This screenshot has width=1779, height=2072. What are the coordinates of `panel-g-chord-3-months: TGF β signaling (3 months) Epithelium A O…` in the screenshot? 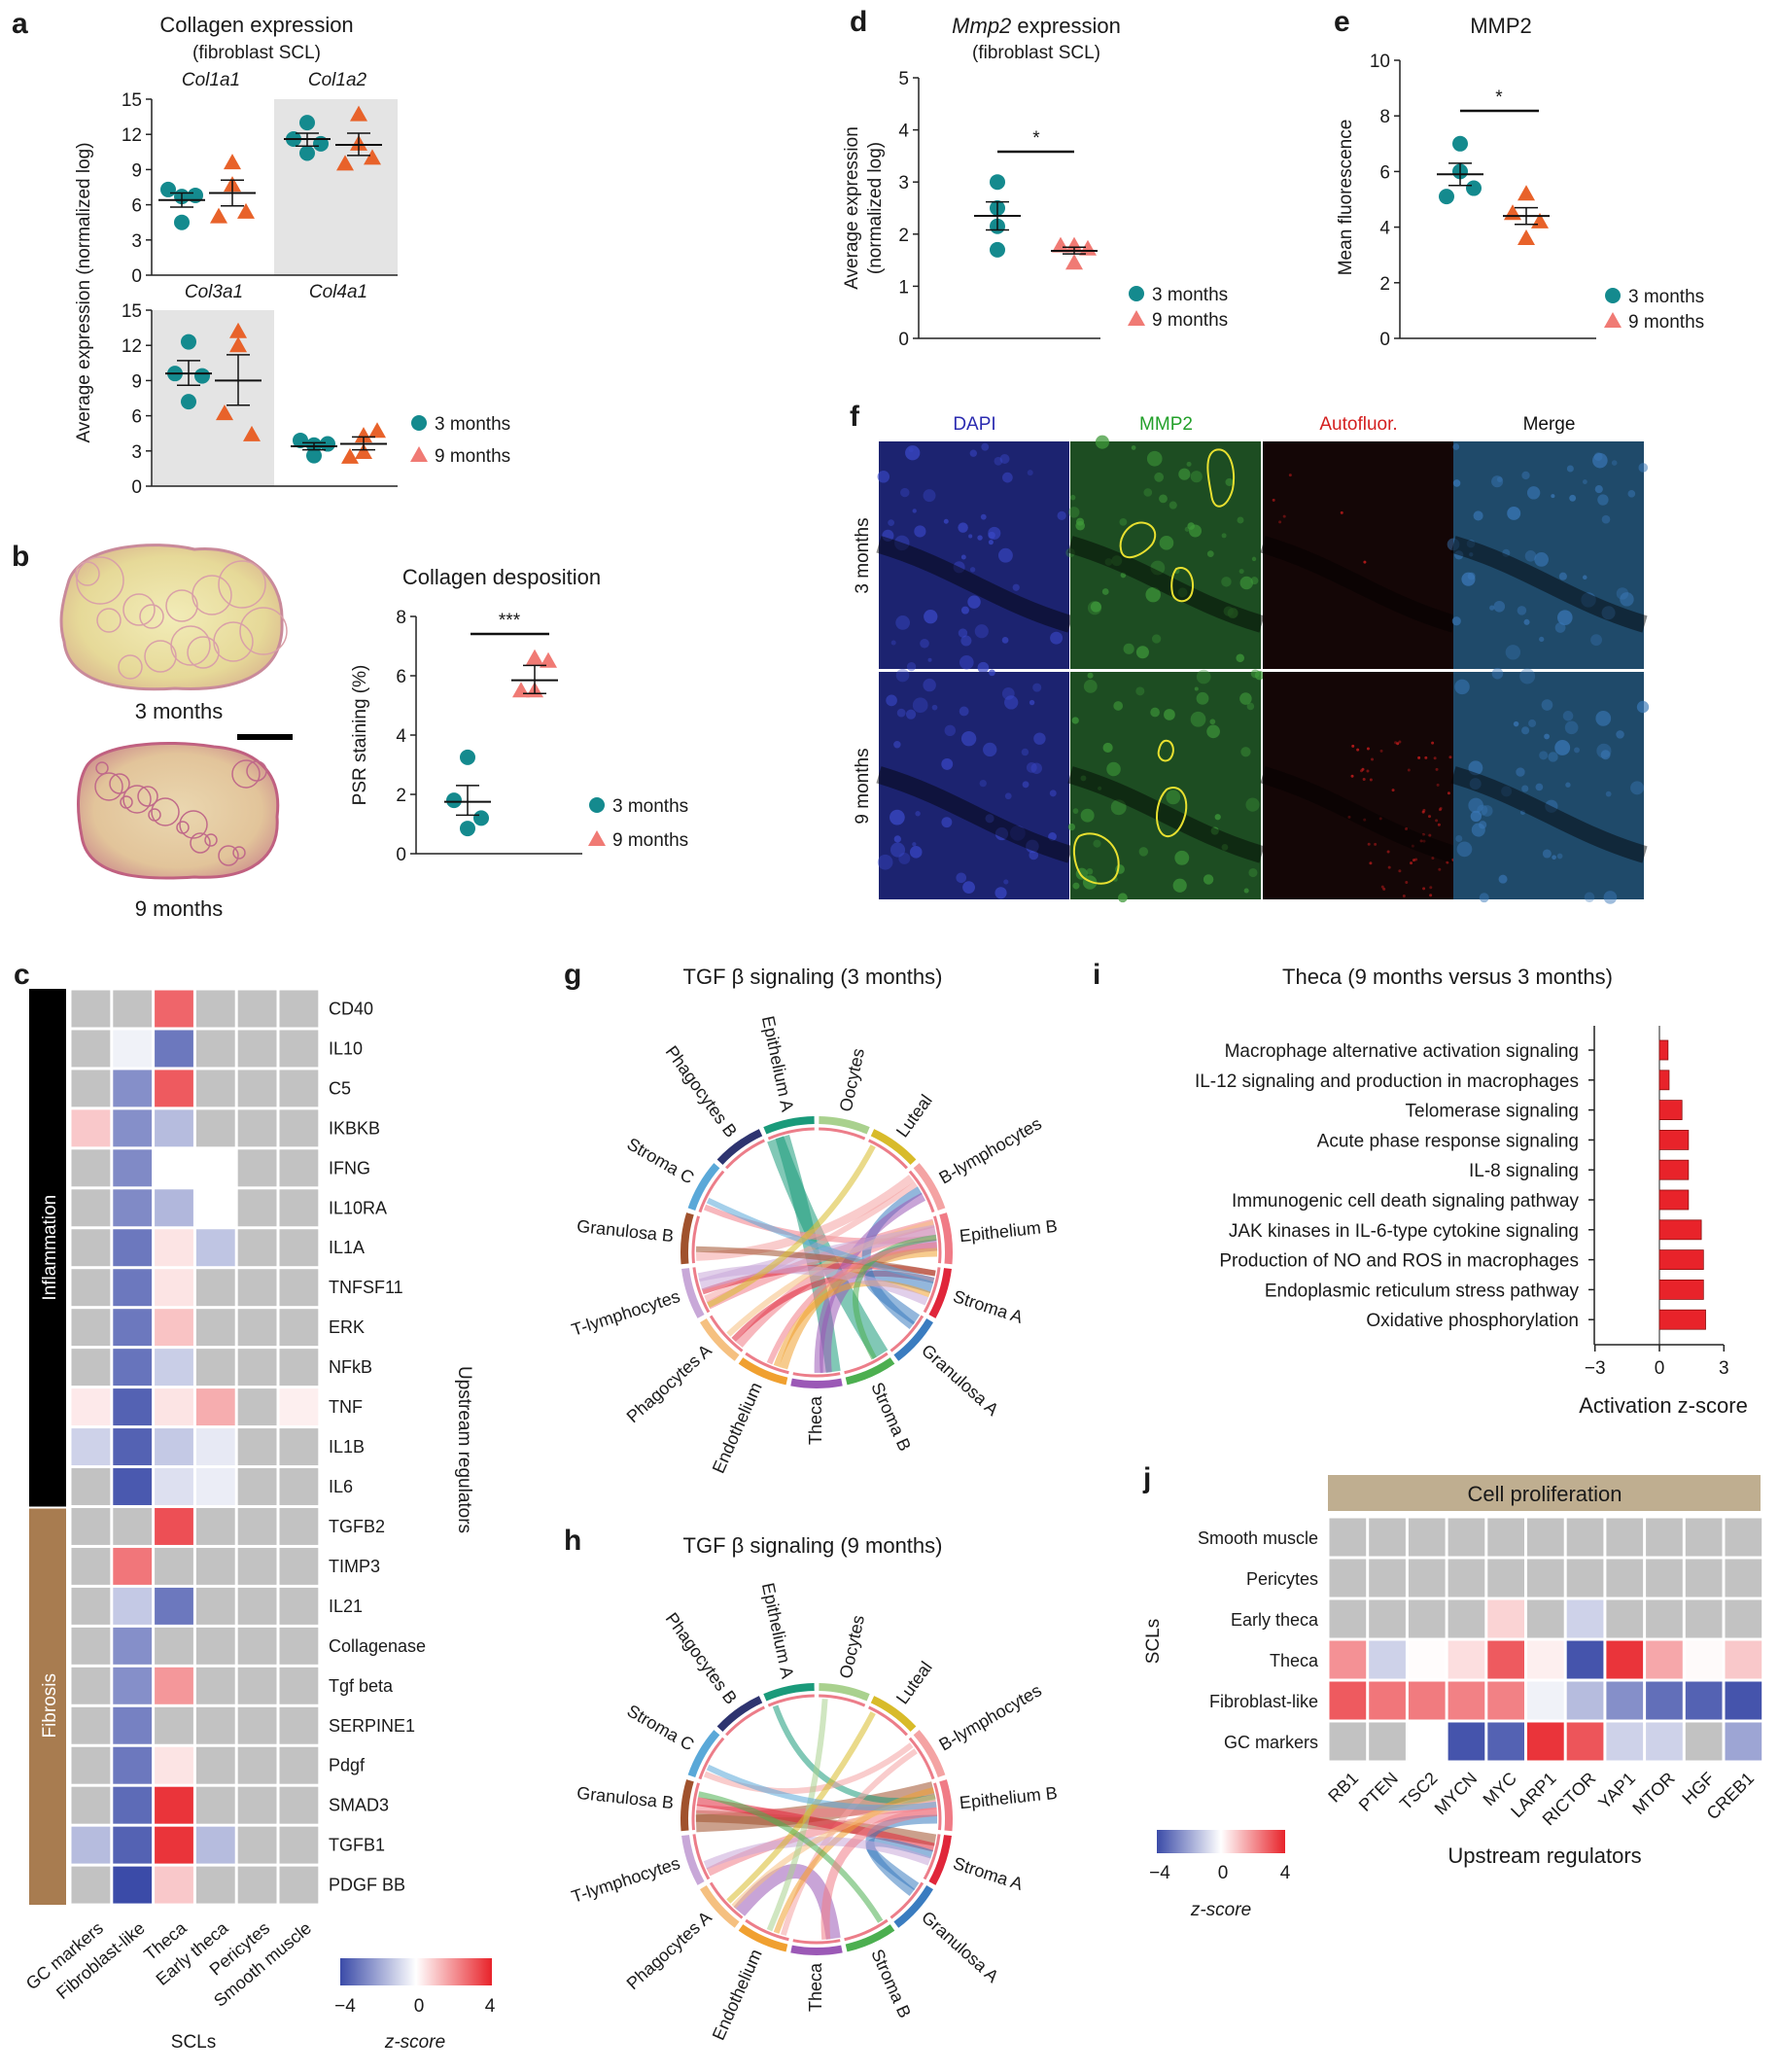 It's located at (813, 1220).